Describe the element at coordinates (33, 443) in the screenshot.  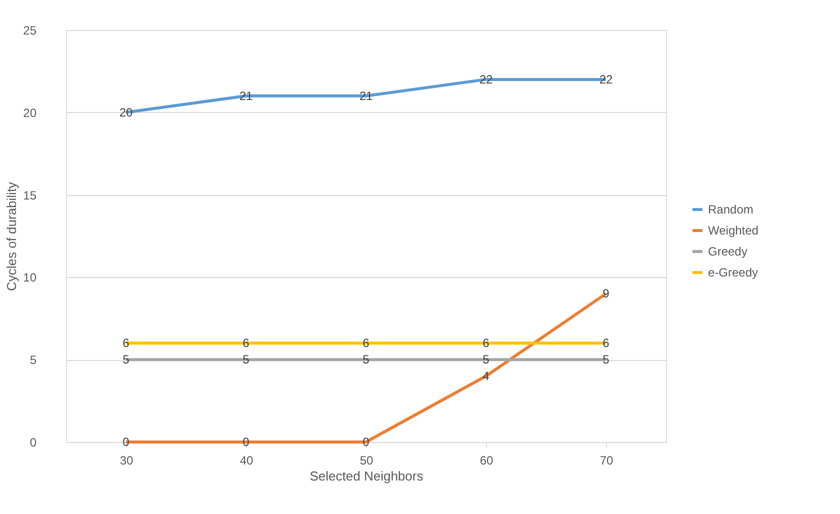
I see `y-tick-label: 0` at that location.